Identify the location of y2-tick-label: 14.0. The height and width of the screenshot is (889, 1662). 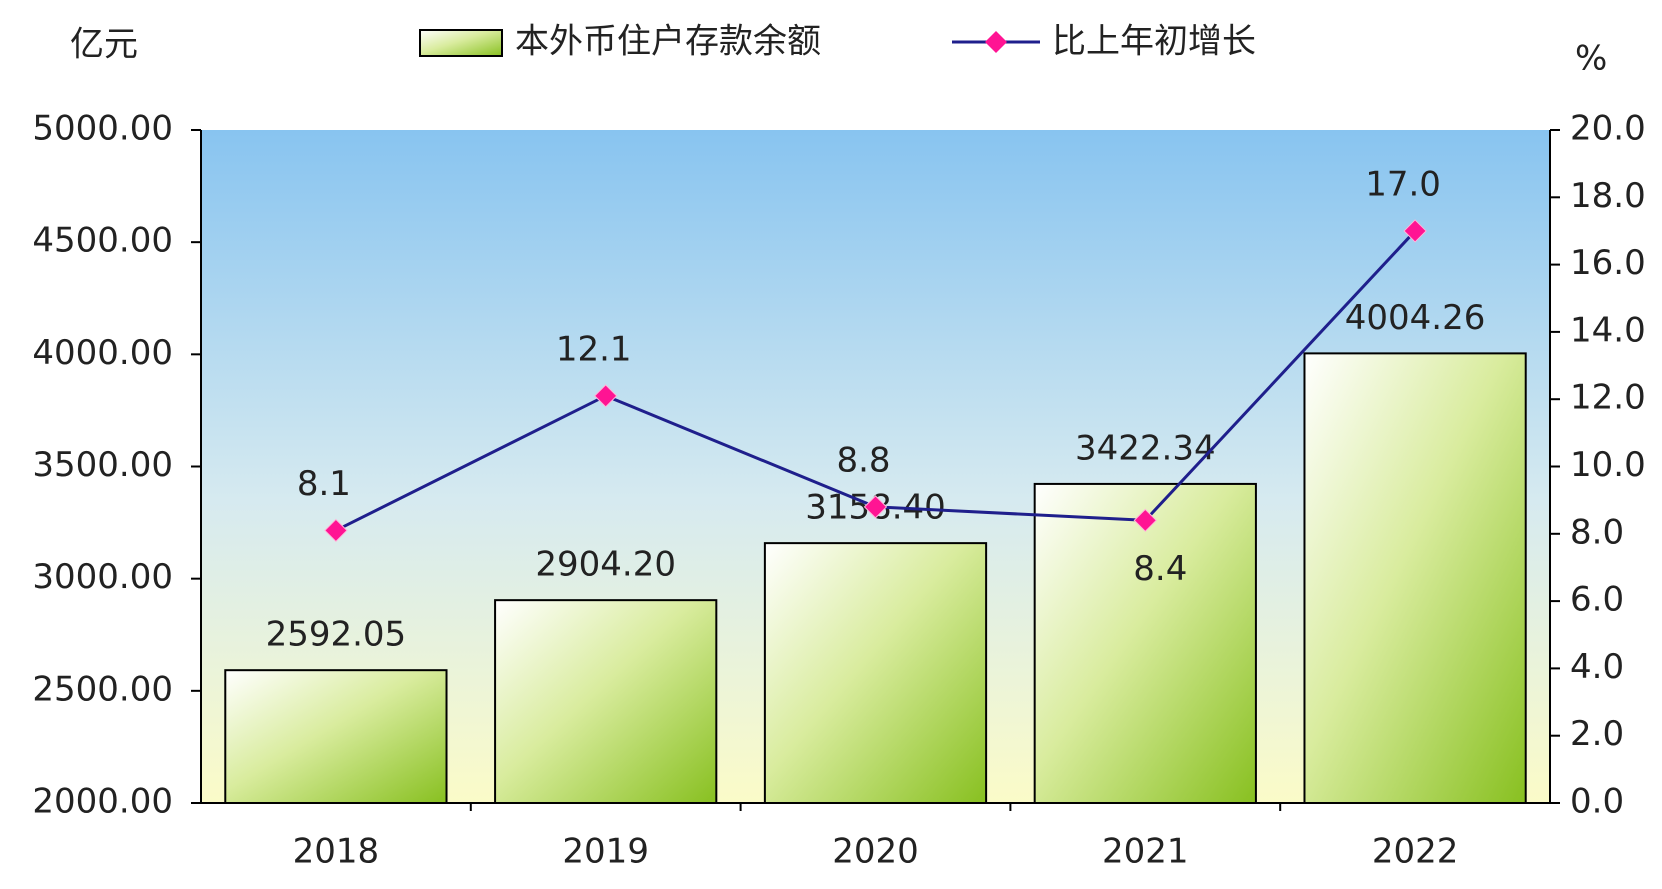
(1608, 330).